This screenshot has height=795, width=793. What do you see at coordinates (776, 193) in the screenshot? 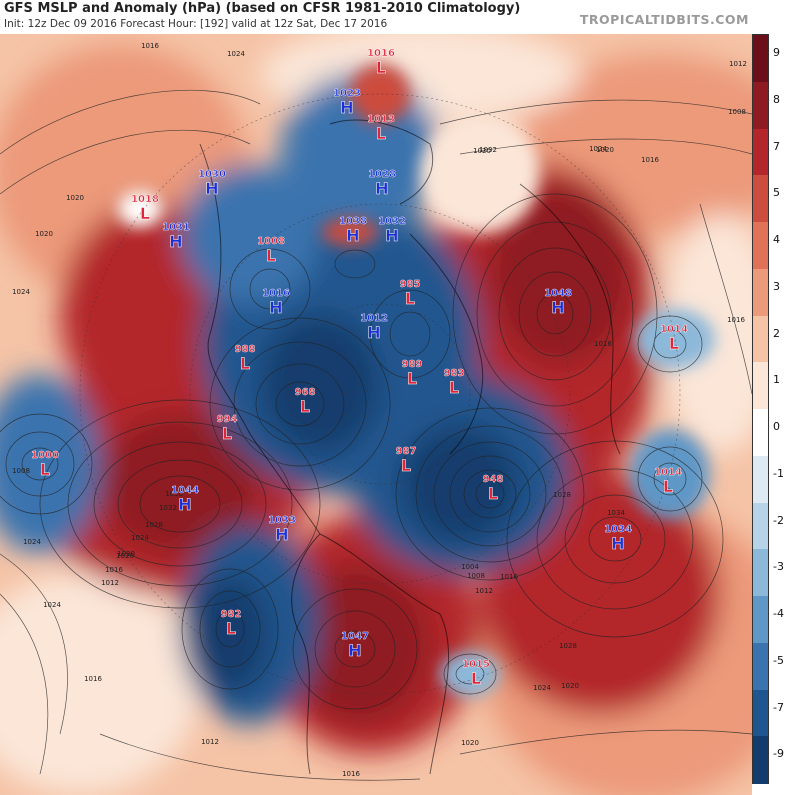
I see `colorbar-tick-label: 5` at bounding box center [776, 193].